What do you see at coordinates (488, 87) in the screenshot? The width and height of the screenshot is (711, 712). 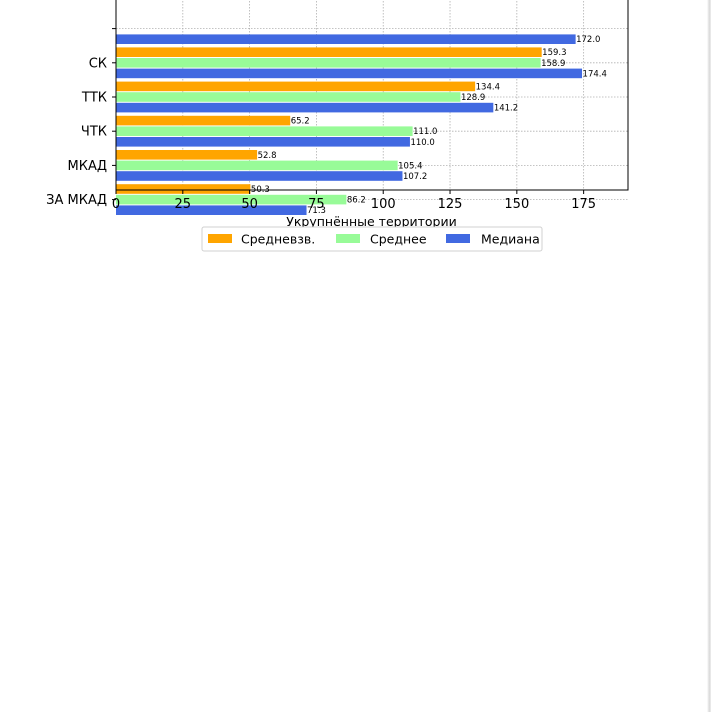 I see `bar-value-label: 134.4` at bounding box center [488, 87].